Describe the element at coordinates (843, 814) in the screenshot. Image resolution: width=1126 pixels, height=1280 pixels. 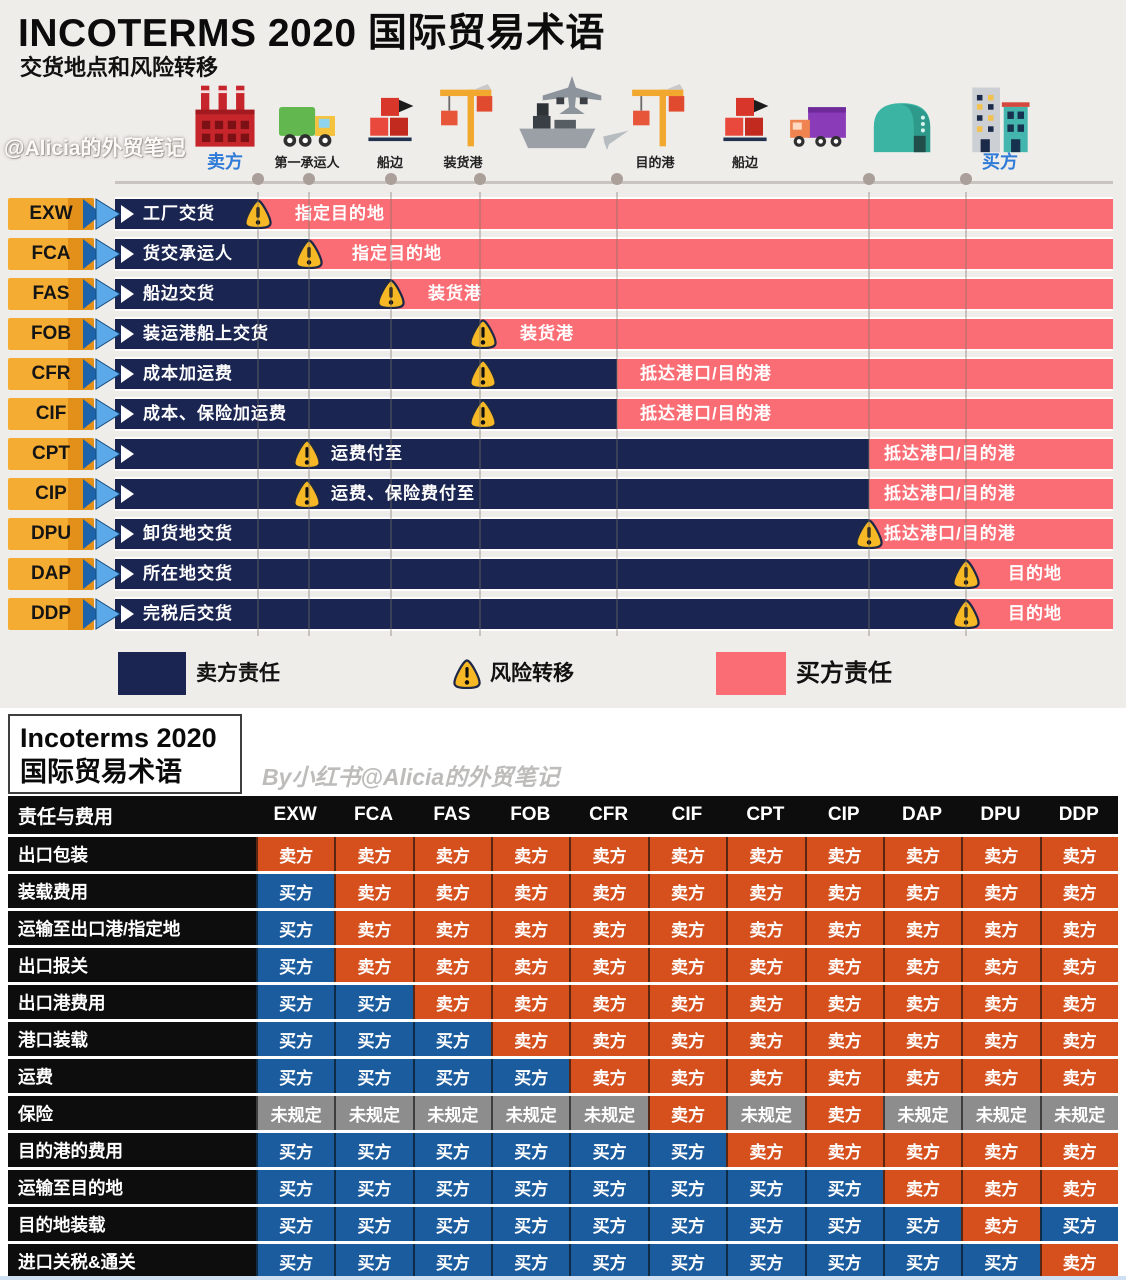
I see `column-header-CIP: CIP` at that location.